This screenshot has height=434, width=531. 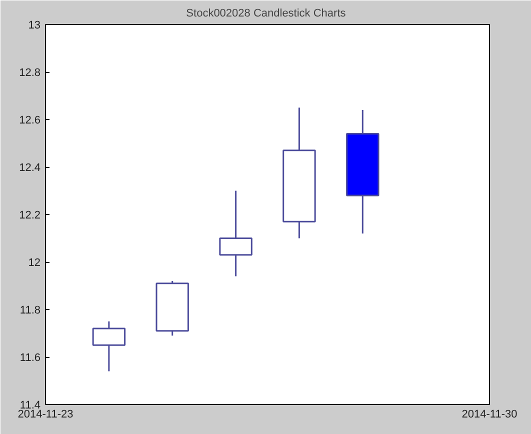 What do you see at coordinates (30, 120) in the screenshot?
I see `y-tick-label: 12.6` at bounding box center [30, 120].